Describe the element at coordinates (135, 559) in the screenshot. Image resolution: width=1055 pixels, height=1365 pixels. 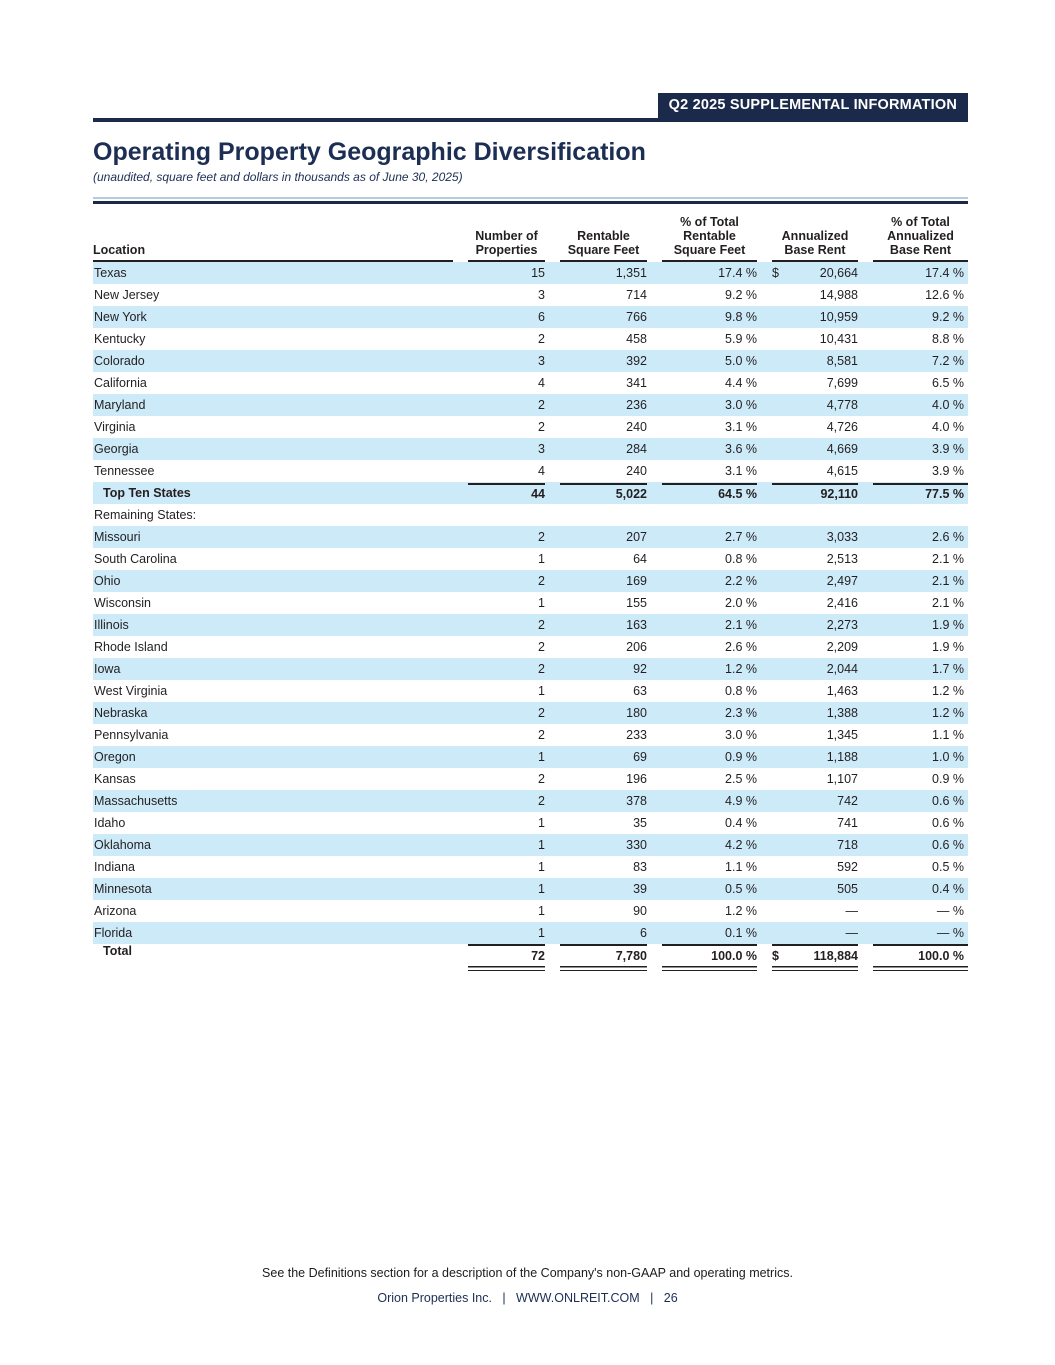
I see `row-location-label: South Carolina` at that location.